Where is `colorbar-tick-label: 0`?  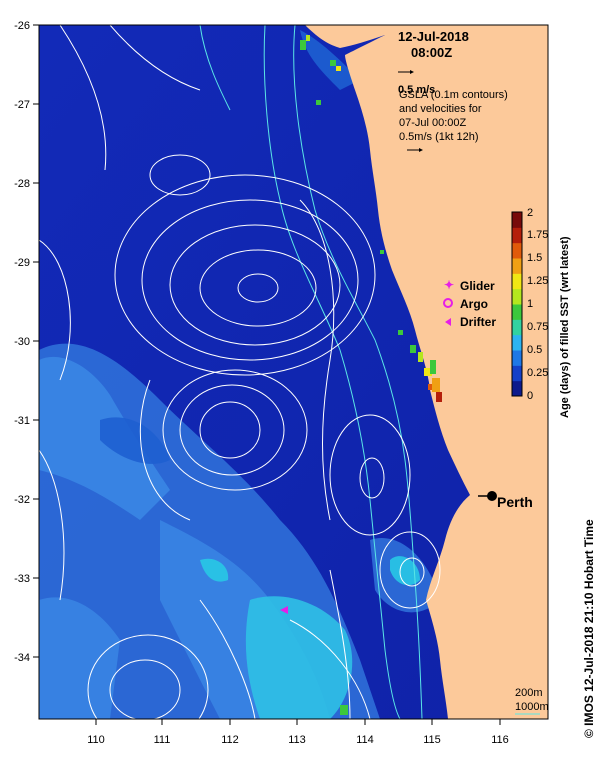 colorbar-tick-label: 0 is located at coordinates (530, 396).